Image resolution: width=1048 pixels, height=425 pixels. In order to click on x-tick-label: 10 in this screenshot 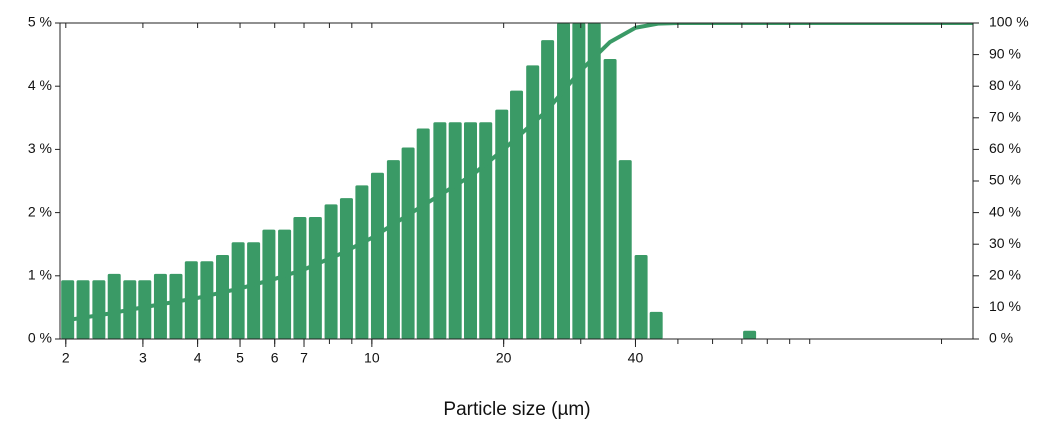, I will do `click(372, 358)`.